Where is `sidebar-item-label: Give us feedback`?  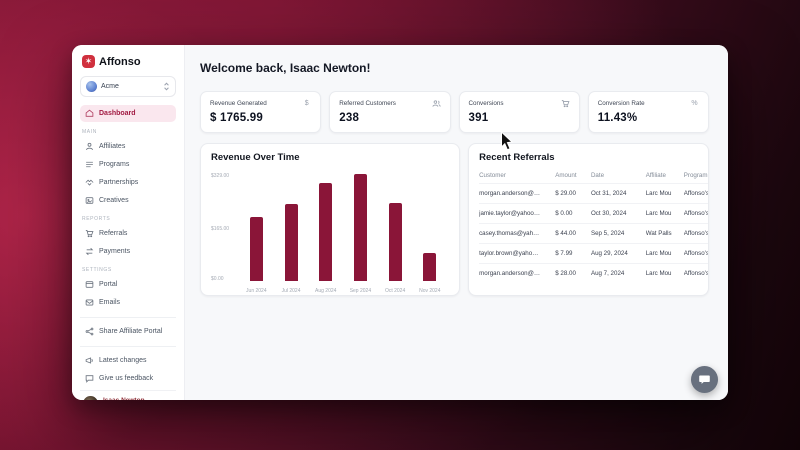 sidebar-item-label: Give us feedback is located at coordinates (126, 378).